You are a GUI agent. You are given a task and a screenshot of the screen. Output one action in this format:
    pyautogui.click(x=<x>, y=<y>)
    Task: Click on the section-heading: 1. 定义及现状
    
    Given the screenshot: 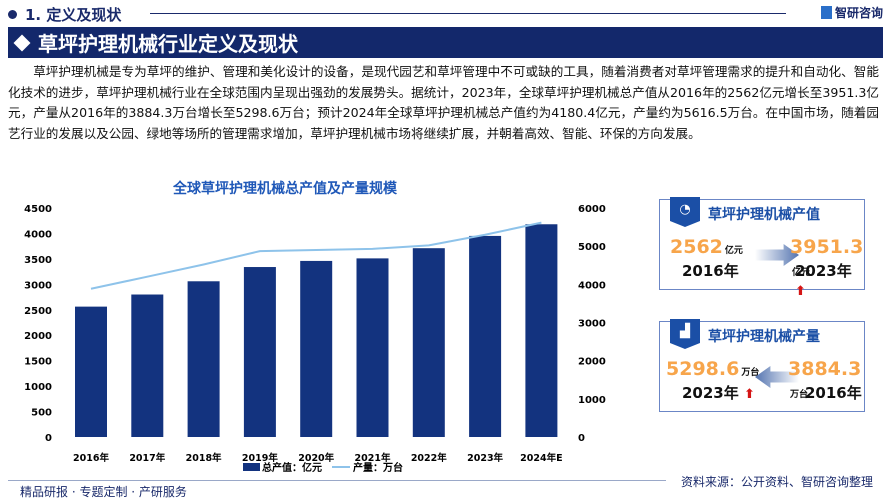 What is the action you would take?
    pyautogui.click(x=64, y=14)
    